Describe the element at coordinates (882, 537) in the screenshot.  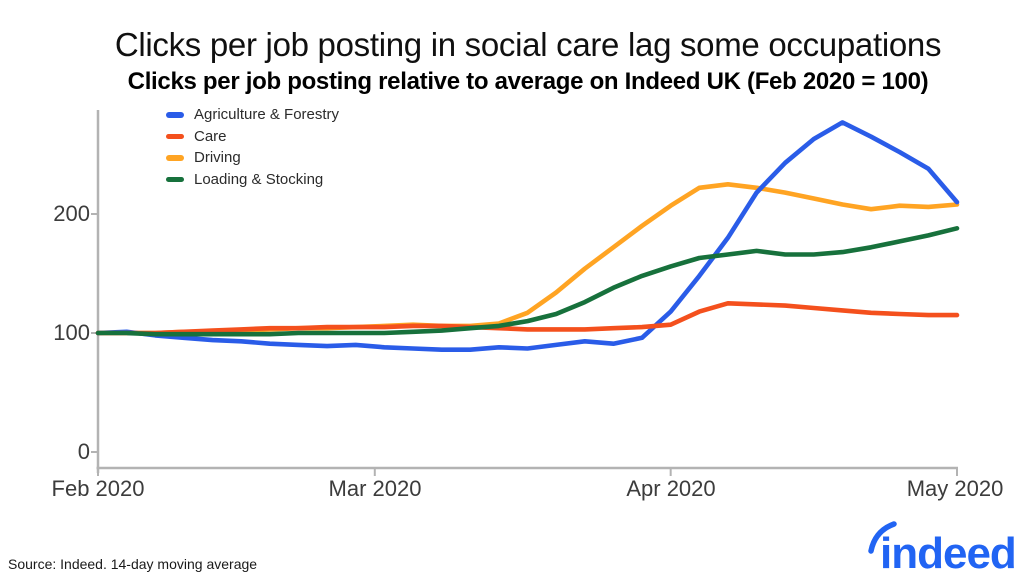
I see `indeed-logo-swoosh-icon` at that location.